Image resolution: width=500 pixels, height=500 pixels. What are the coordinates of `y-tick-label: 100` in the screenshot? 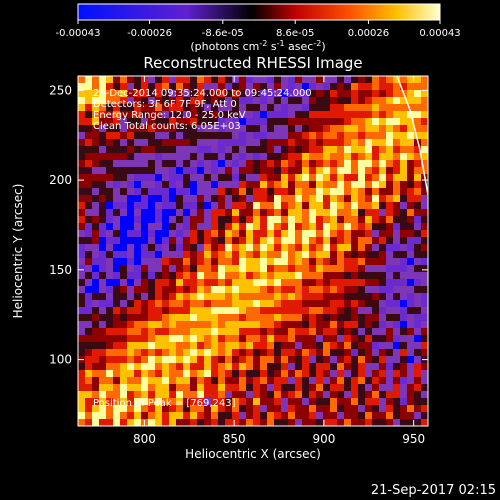 It's located at (60, 360).